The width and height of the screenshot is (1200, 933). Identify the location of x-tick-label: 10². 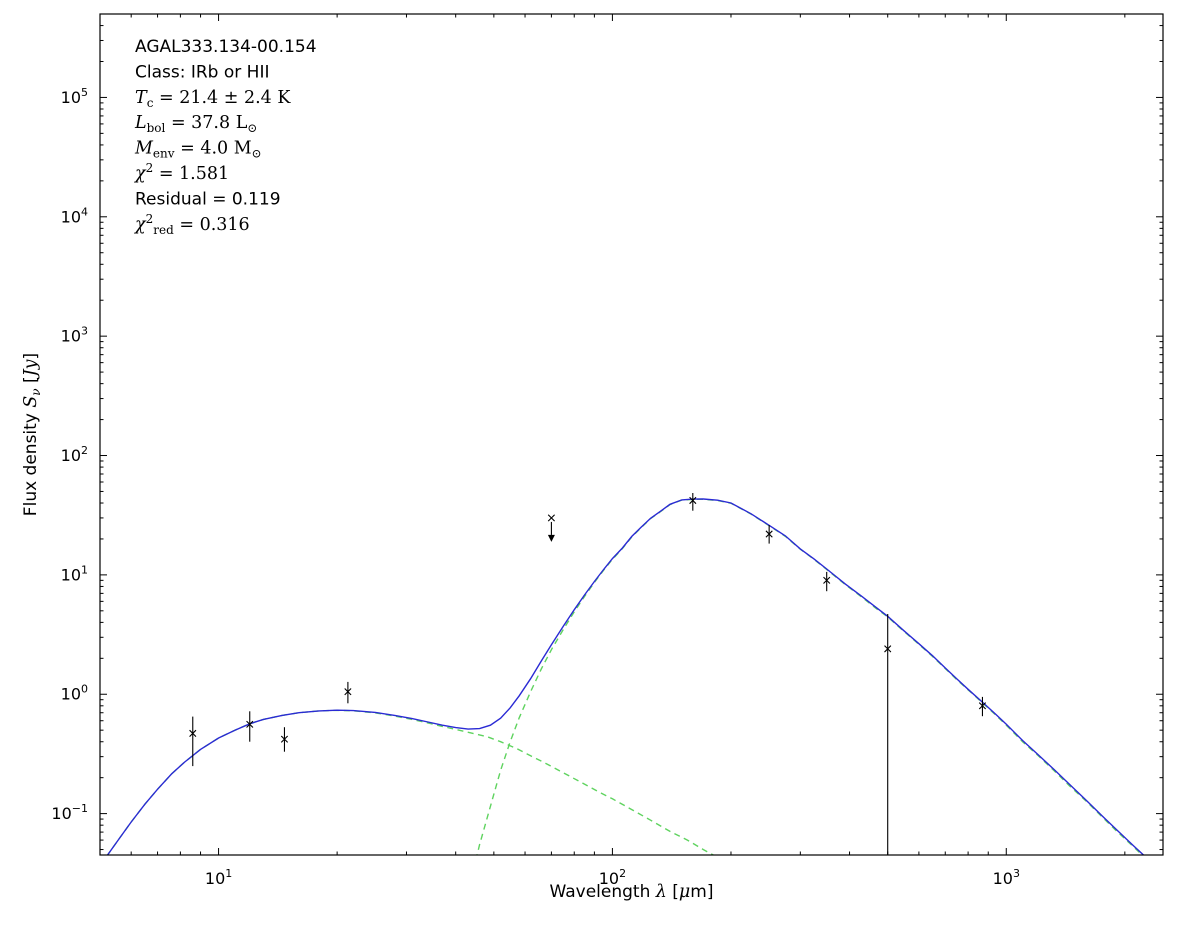
(612, 877).